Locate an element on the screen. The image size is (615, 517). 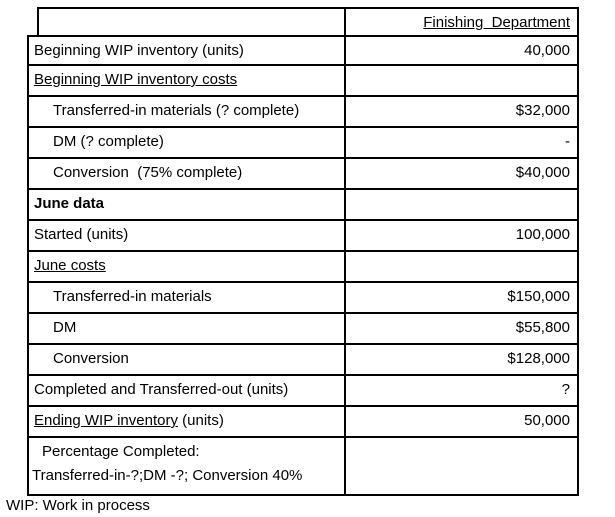
row-label-line1: Percentage Completed: is located at coordinates (121, 451).